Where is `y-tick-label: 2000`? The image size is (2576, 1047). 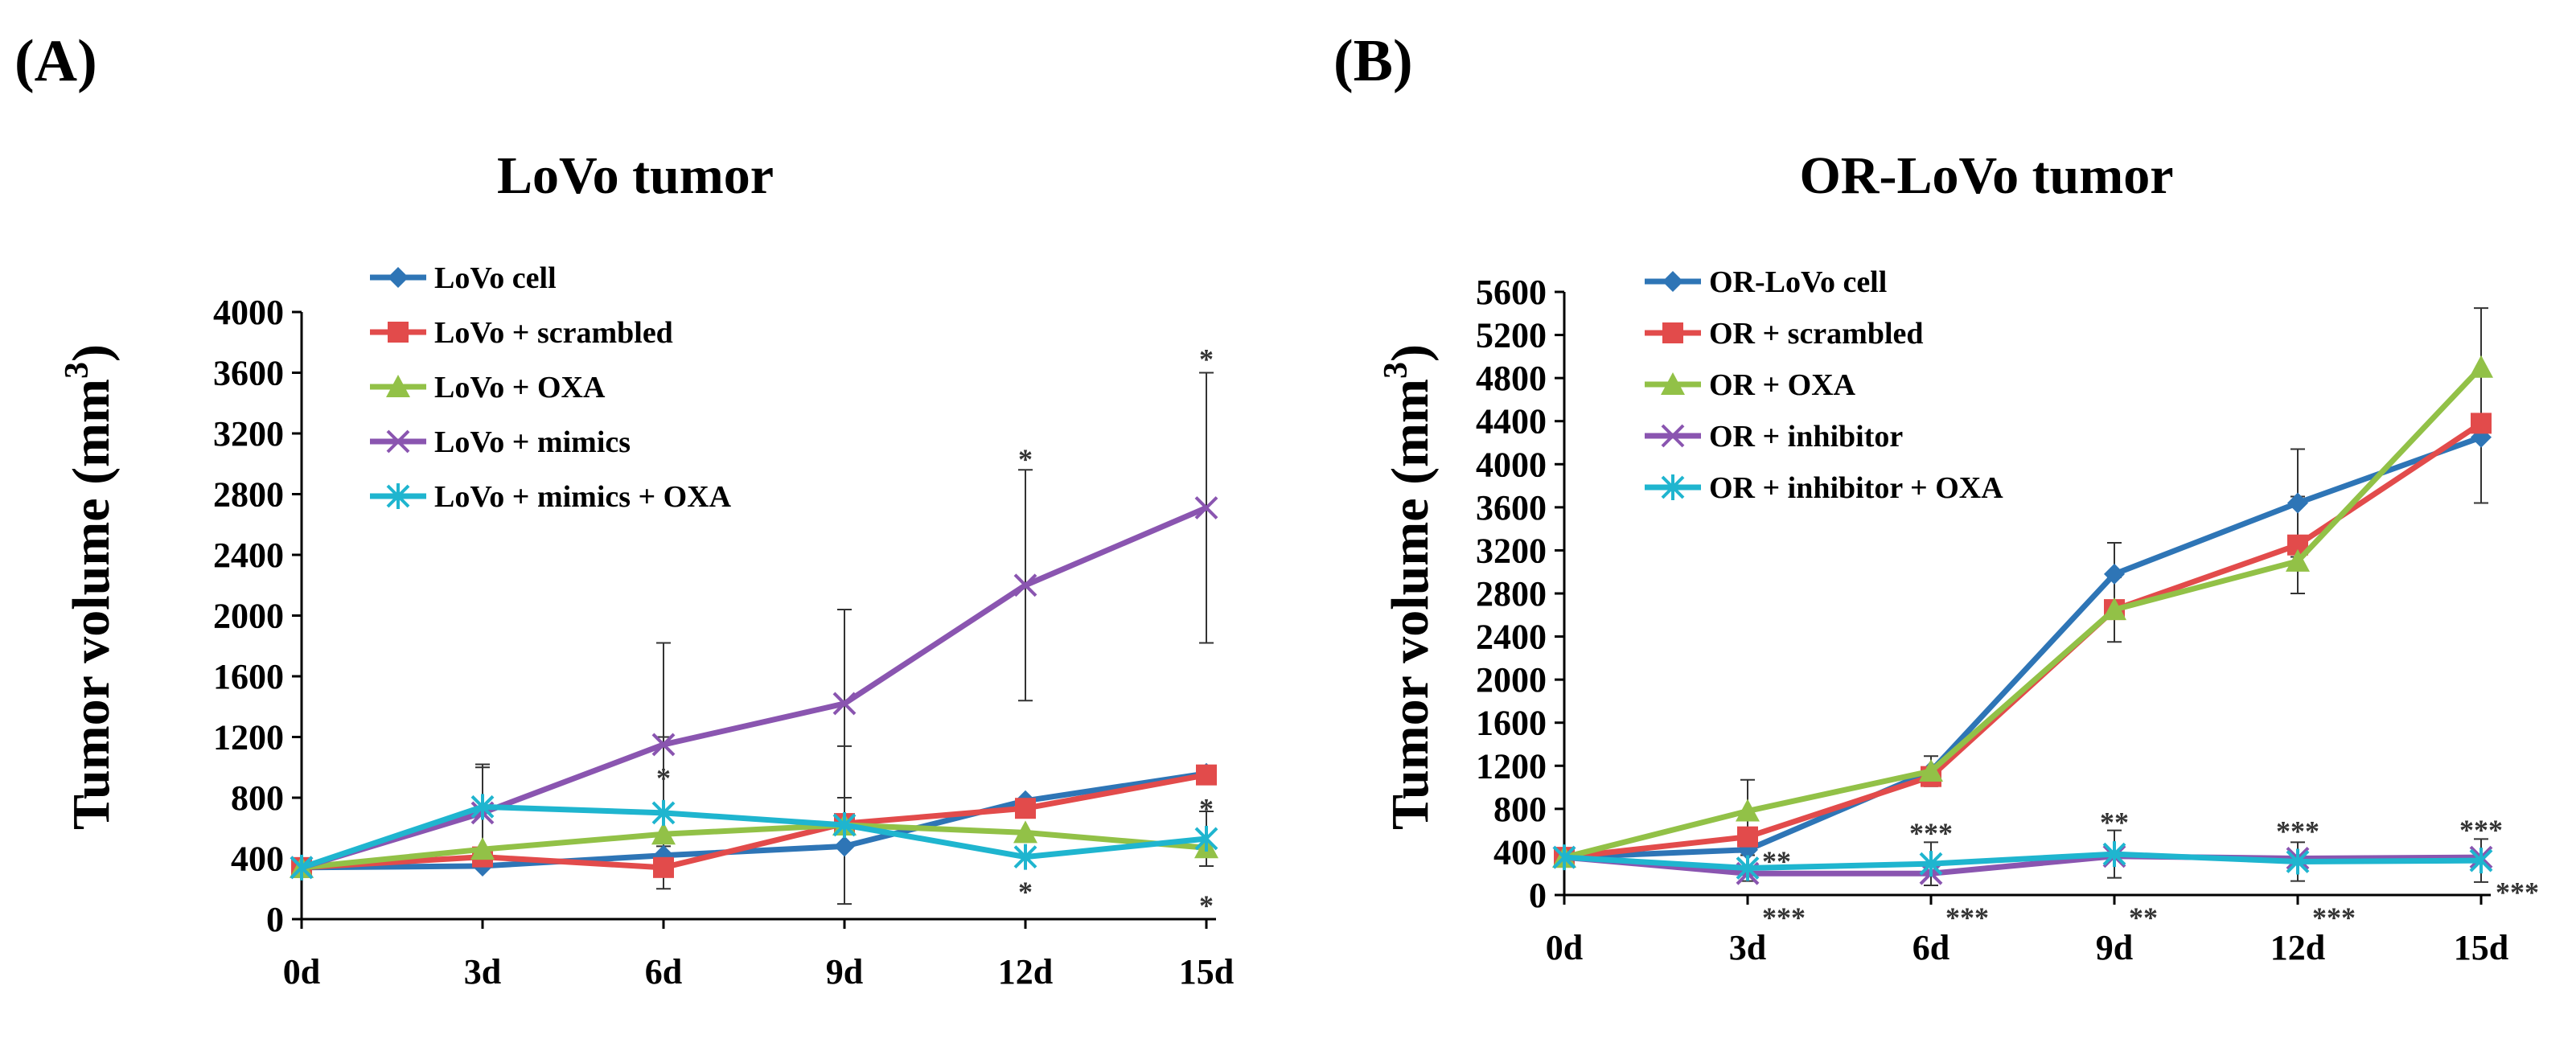
y-tick-label: 2000 is located at coordinates (1511, 680).